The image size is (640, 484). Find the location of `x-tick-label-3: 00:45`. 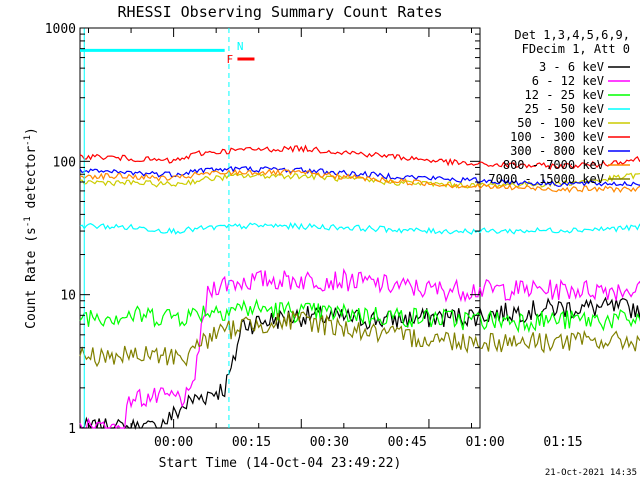

x-tick-label-3: 00:45 is located at coordinates (407, 442).